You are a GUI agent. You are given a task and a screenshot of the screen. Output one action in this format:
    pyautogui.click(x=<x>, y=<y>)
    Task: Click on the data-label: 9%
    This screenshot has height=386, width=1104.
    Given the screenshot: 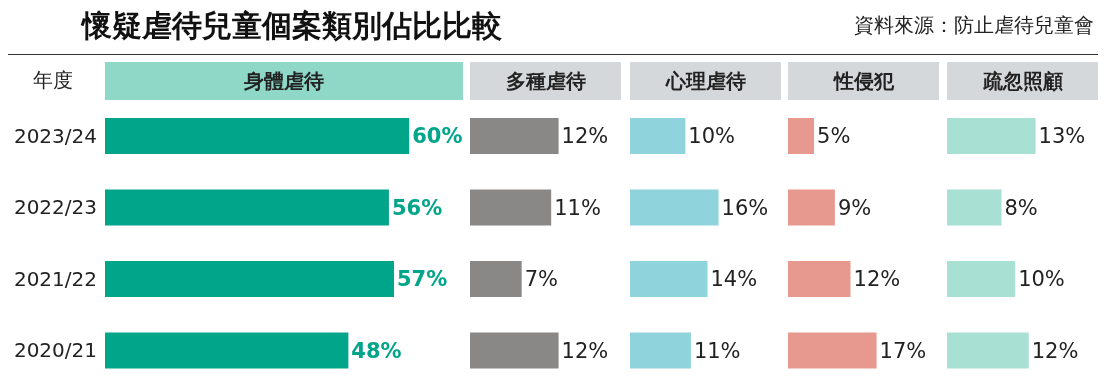 What is the action you would take?
    pyautogui.click(x=854, y=207)
    